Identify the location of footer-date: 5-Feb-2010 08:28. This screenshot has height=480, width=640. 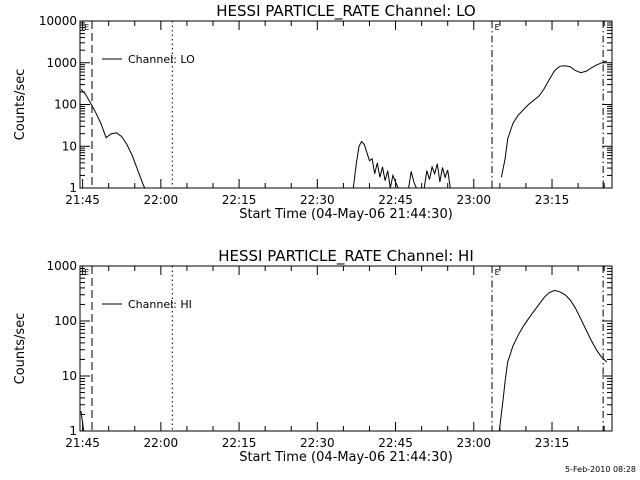
(600, 469).